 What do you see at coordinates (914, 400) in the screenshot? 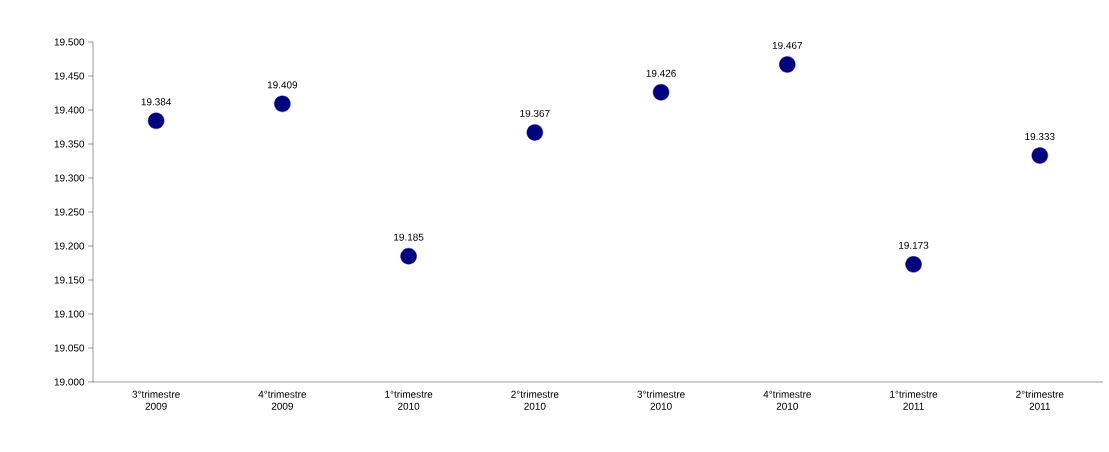
I see `x-tick-label: 1°trimestre 2011` at bounding box center [914, 400].